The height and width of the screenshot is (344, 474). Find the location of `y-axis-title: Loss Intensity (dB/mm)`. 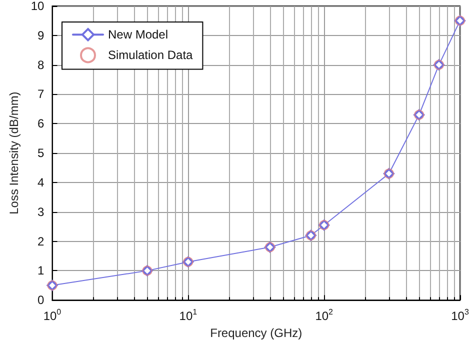

y-axis-title: Loss Intensity (dB/mm) is located at coordinates (14, 153).